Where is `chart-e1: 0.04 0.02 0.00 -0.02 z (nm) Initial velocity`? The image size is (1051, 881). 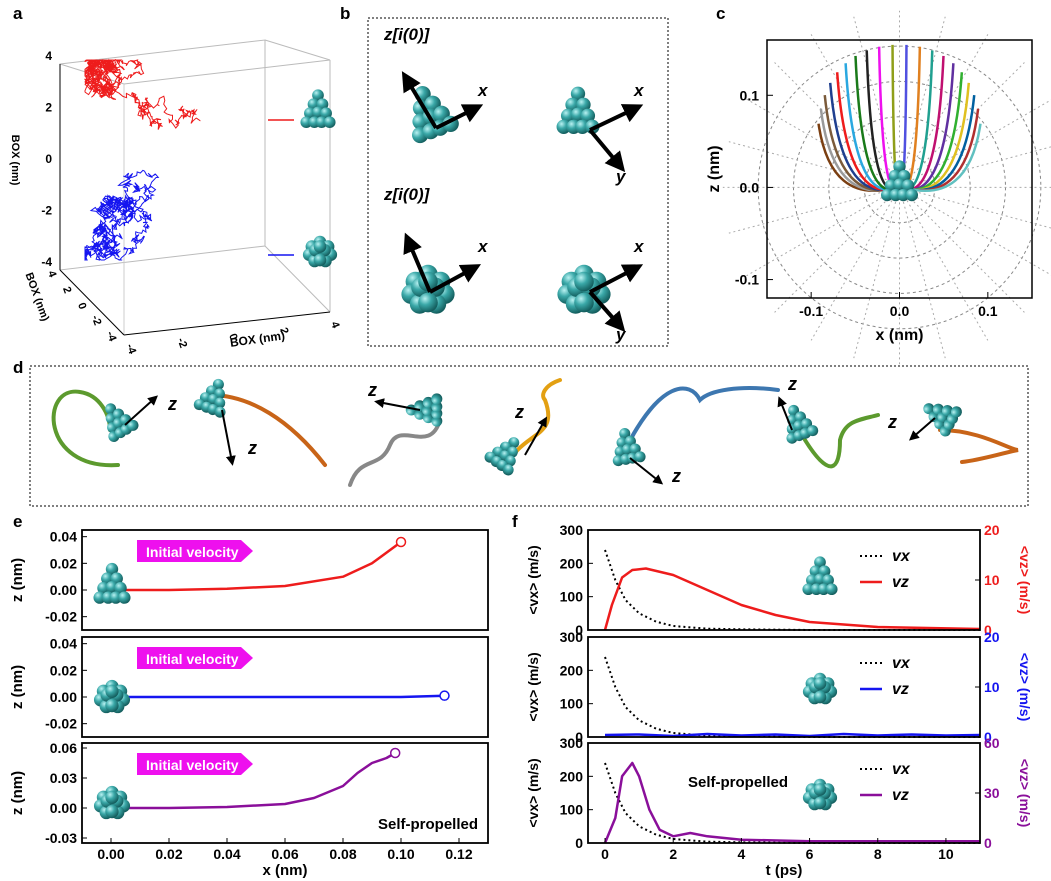
chart-e1: 0.04 0.02 0.00 -0.02 z (nm) Initial velocity is located at coordinates (249, 580).